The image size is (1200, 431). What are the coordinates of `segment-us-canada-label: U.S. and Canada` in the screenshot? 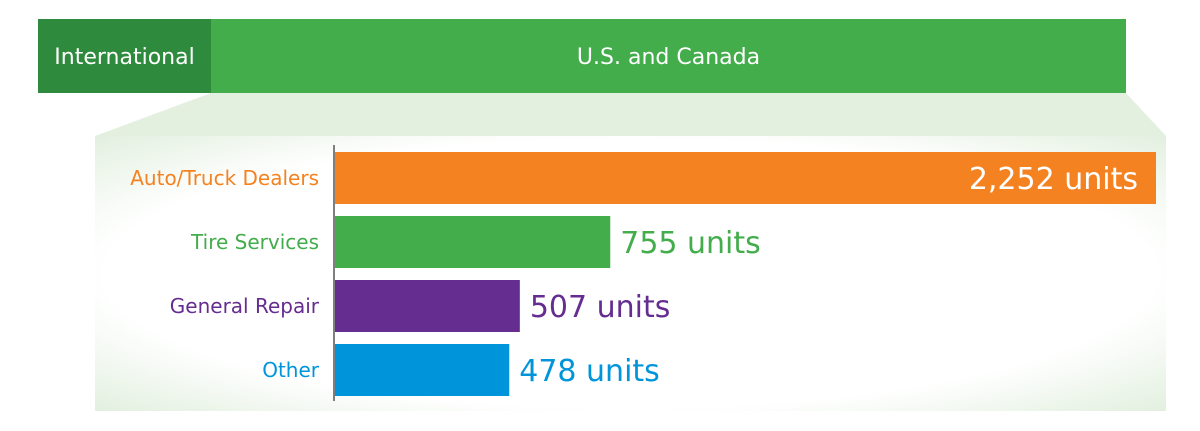 It's located at (668, 57).